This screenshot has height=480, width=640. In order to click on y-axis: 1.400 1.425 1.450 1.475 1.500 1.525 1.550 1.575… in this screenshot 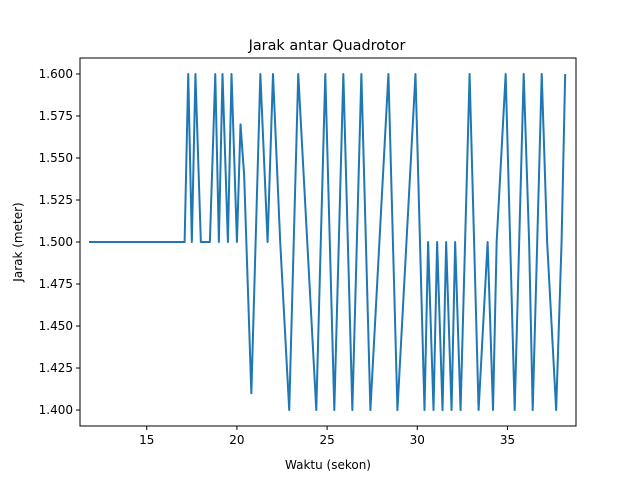, I will do `click(59, 242)`.